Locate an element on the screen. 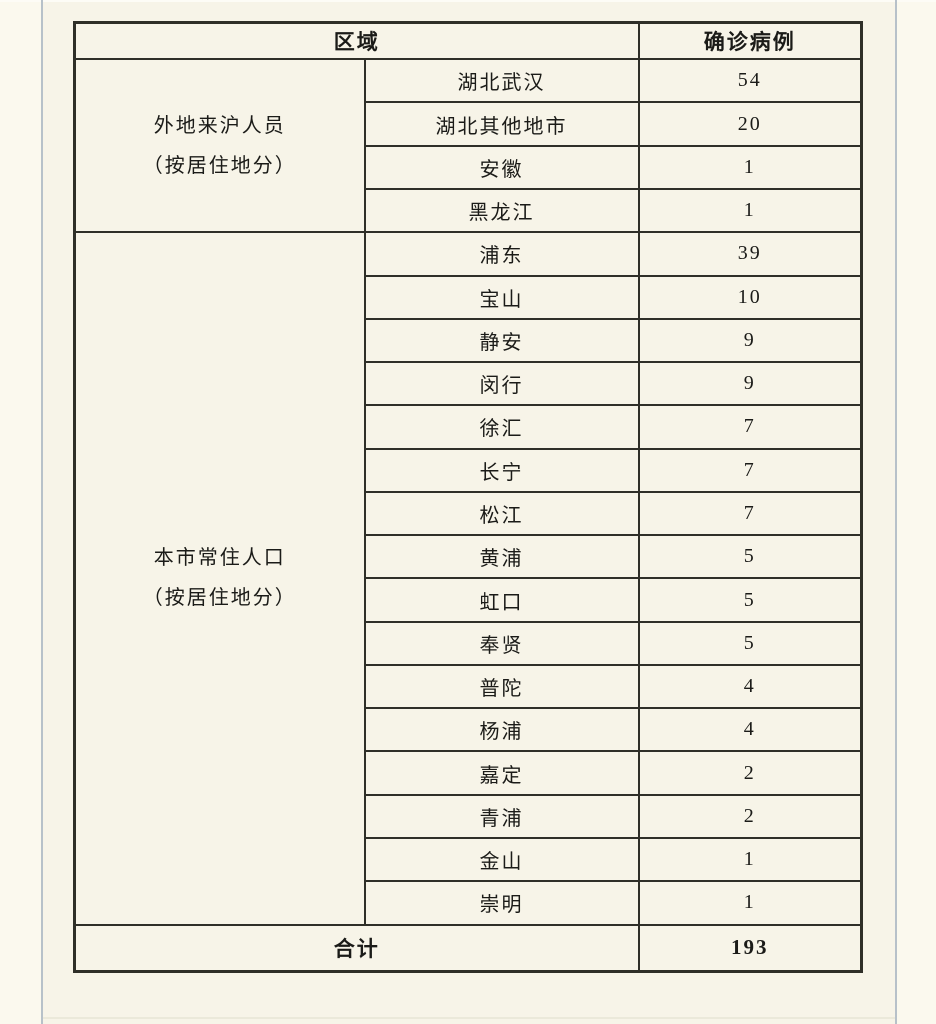 The image size is (936, 1024). table-row: 长宁 7 is located at coordinates (469, 470).